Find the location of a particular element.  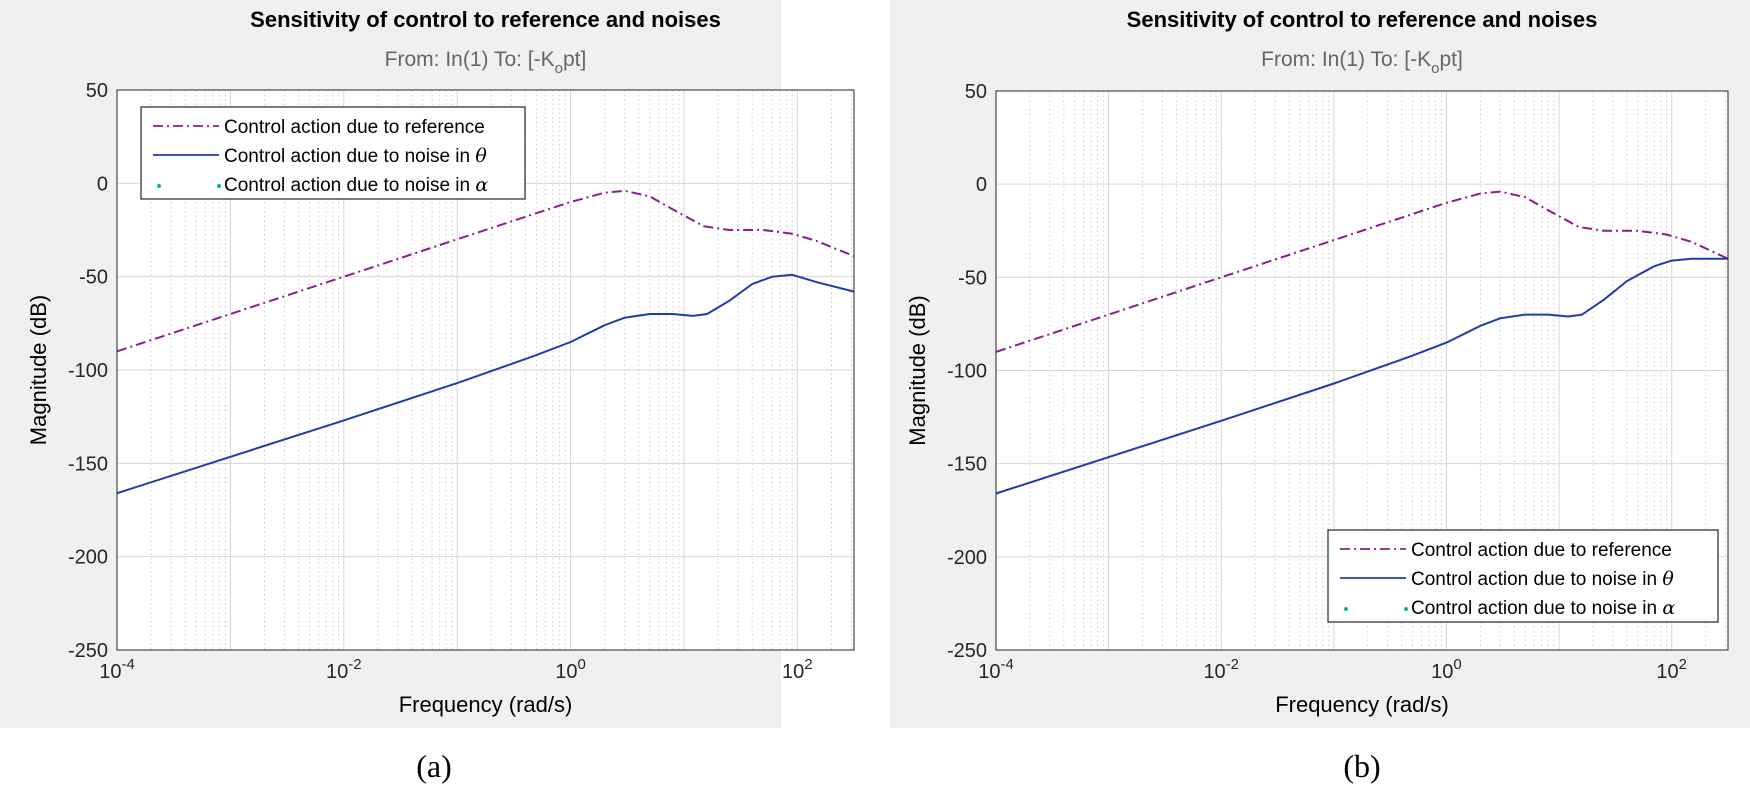

panel-caption: (a) is located at coordinates (434, 766).